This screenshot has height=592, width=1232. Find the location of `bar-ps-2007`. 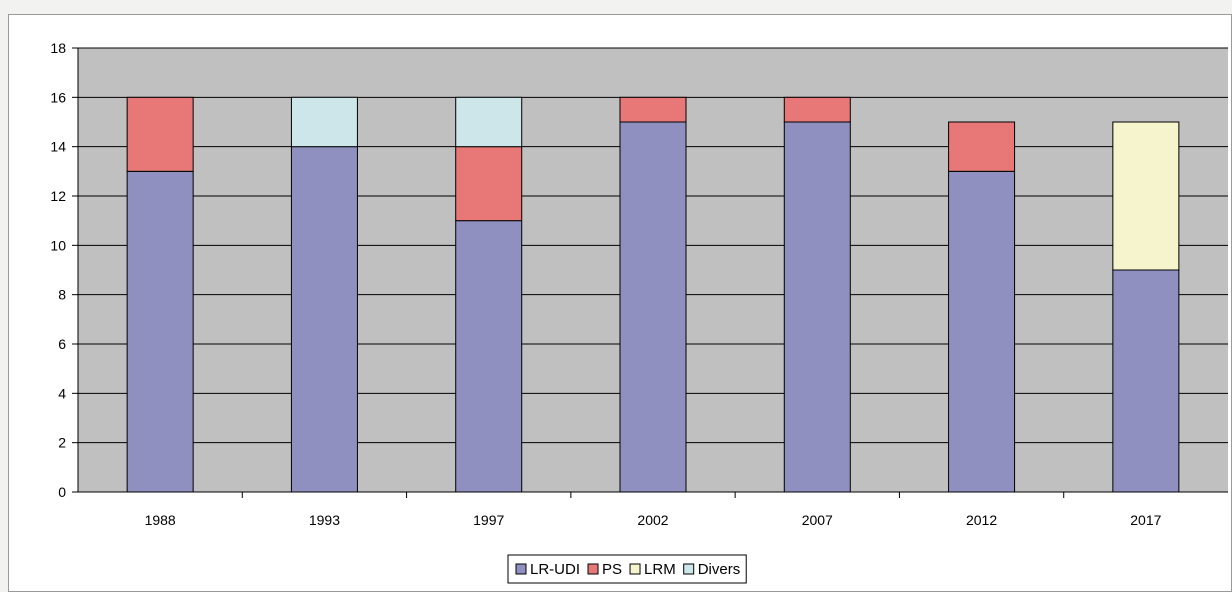

bar-ps-2007 is located at coordinates (817, 109).